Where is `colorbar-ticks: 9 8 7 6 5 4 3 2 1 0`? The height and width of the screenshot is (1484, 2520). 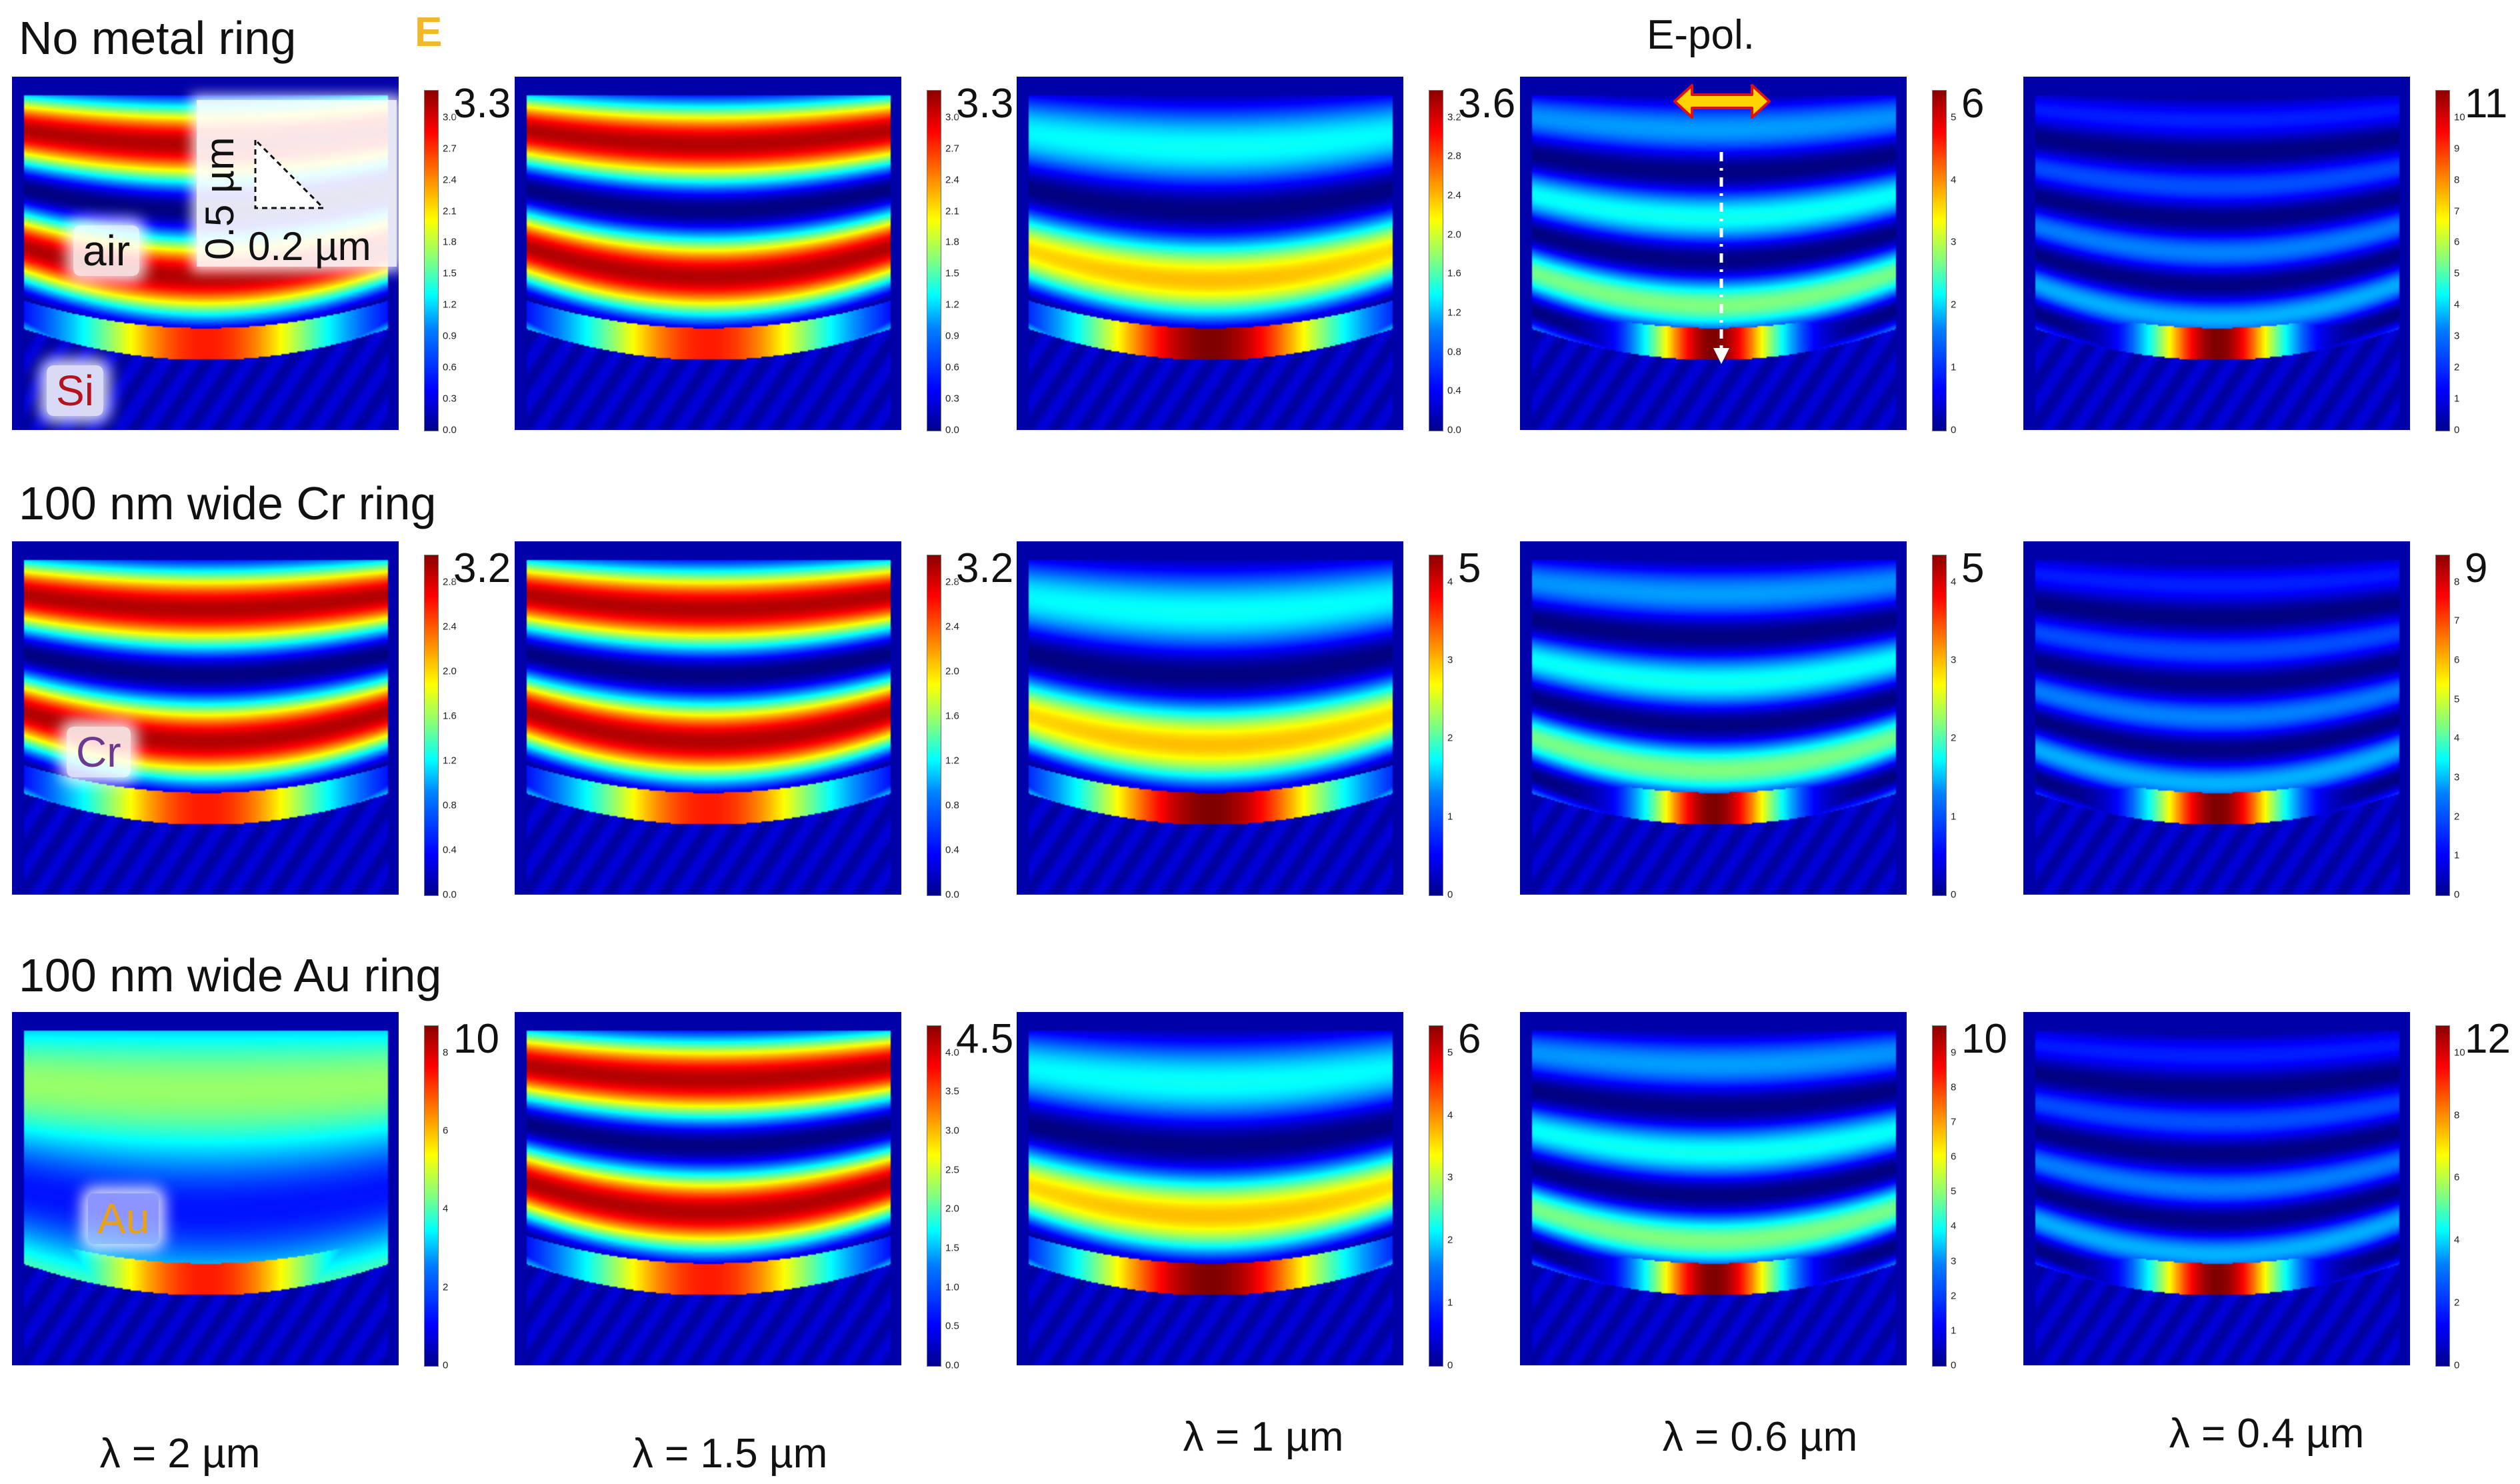 colorbar-ticks: 9 8 7 6 5 4 3 2 1 0 is located at coordinates (1967, 1198).